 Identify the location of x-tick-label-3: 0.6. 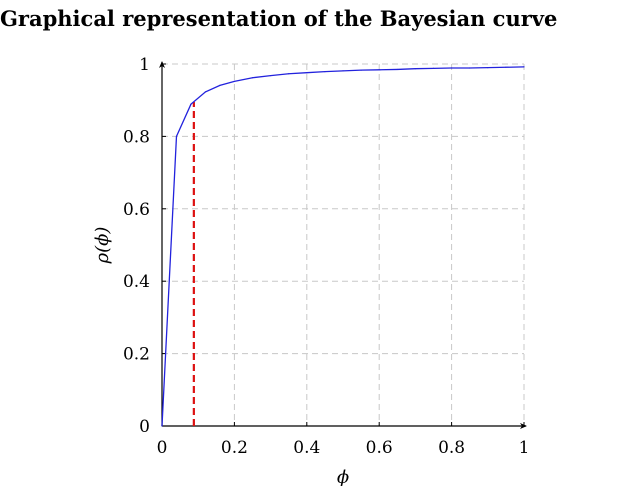
(379, 448).